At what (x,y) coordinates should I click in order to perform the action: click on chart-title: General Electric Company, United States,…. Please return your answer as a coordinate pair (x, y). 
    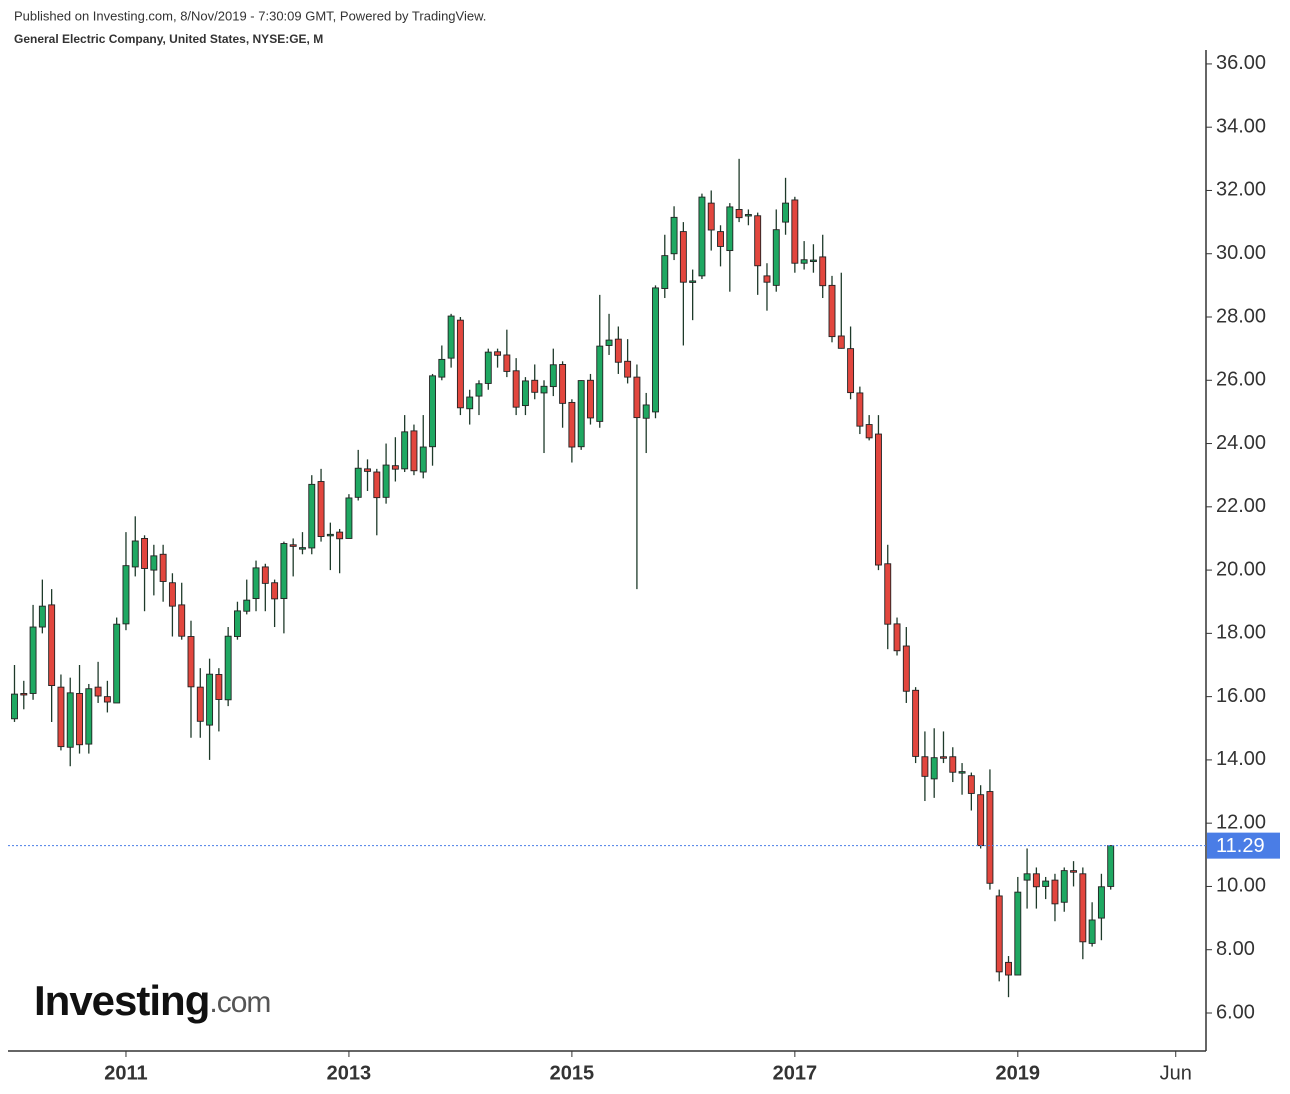
    Looking at the image, I should click on (168, 39).